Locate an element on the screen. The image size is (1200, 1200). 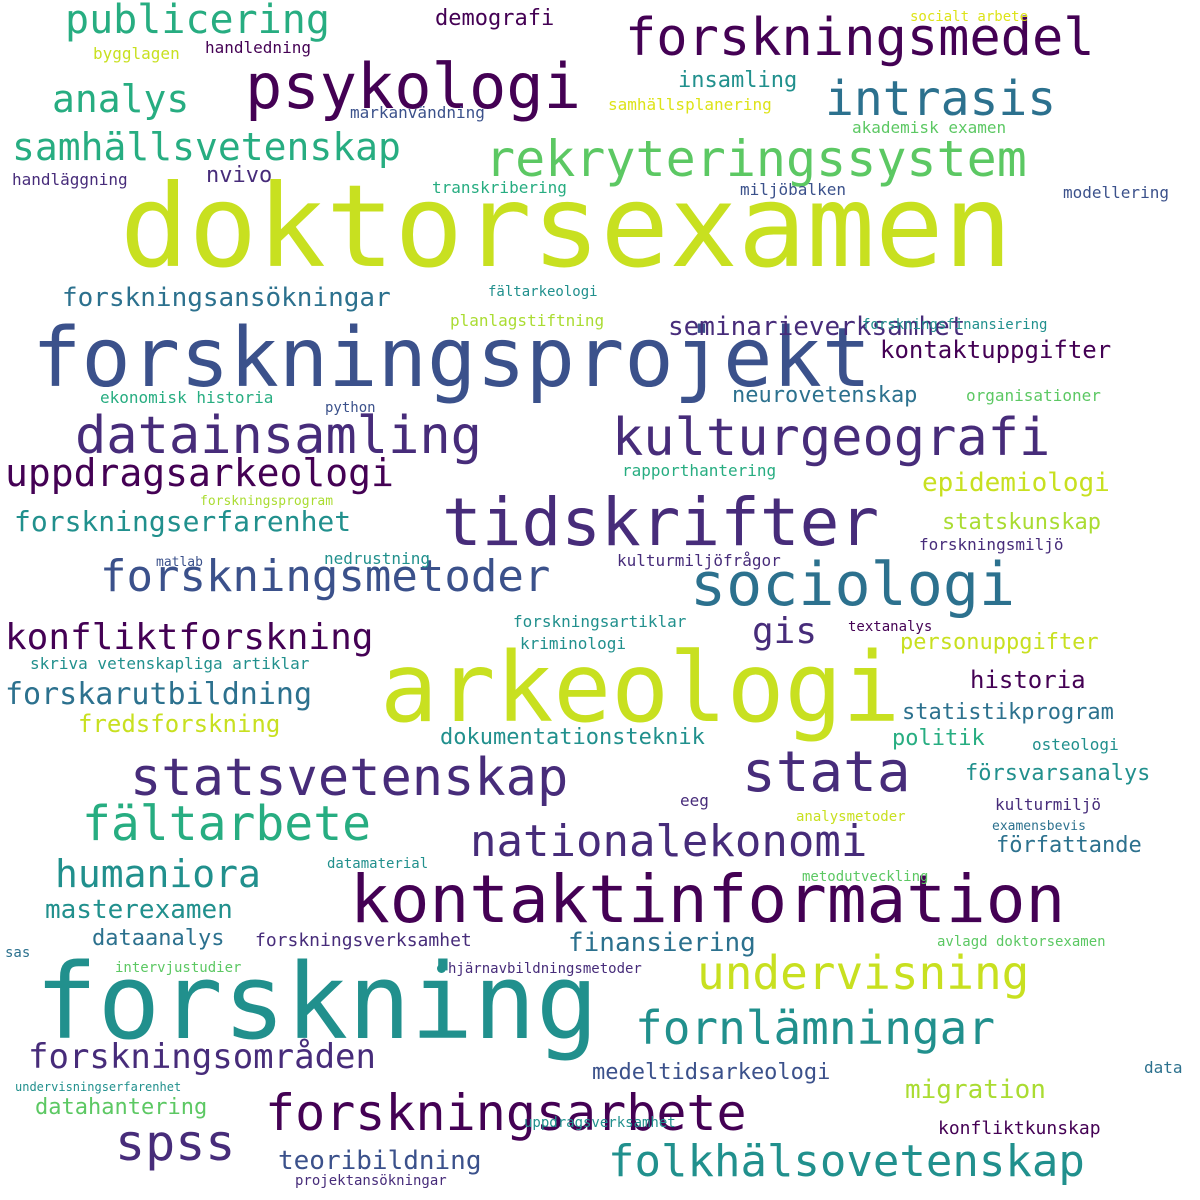
word-10: statsvetenskap is located at coordinates (349, 778).